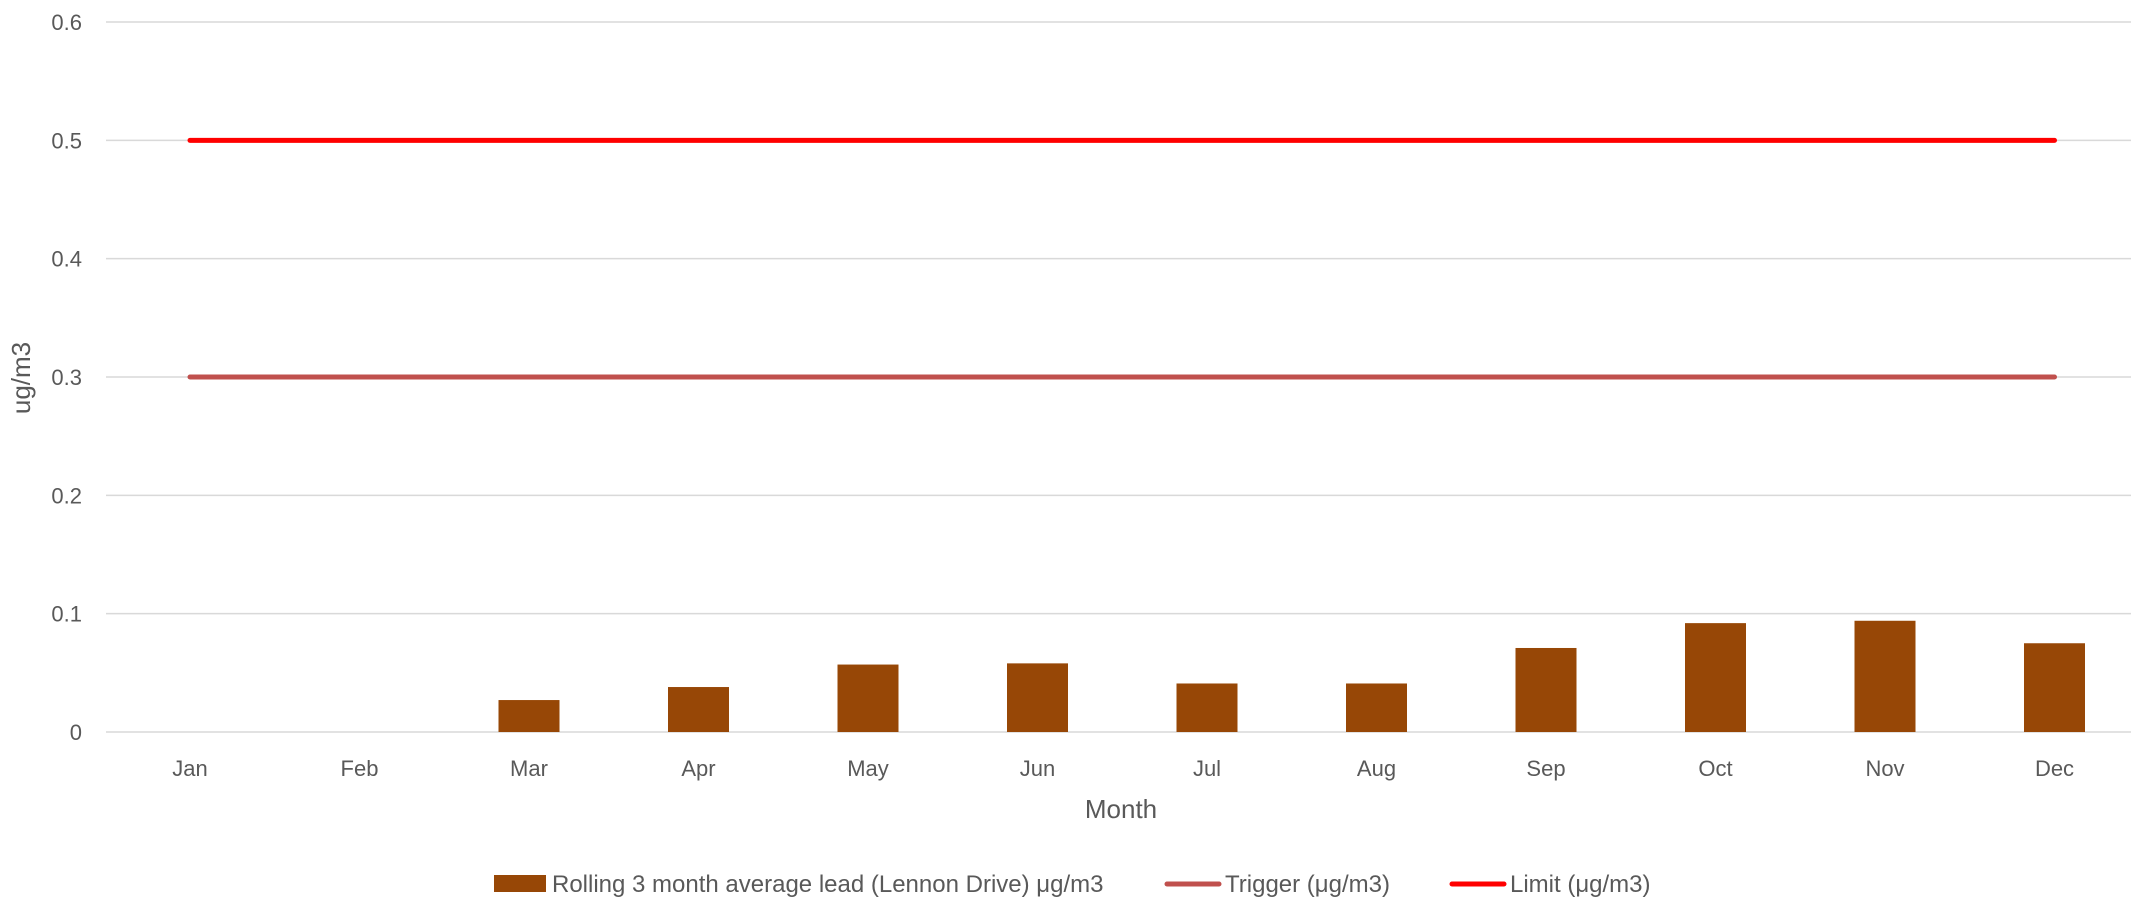 This screenshot has height=897, width=2131. I want to click on x-tick-label: Aug, so click(1376, 768).